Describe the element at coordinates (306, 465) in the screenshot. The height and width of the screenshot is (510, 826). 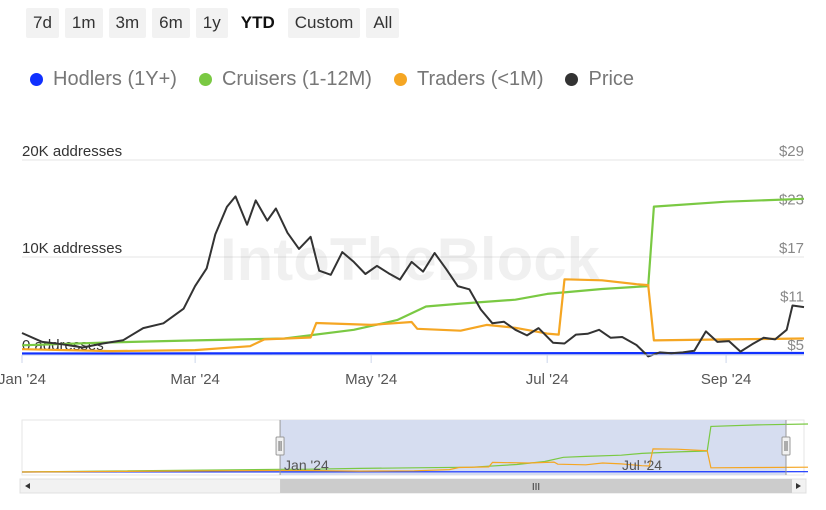
I see `navigator-label: Jan '24` at that location.